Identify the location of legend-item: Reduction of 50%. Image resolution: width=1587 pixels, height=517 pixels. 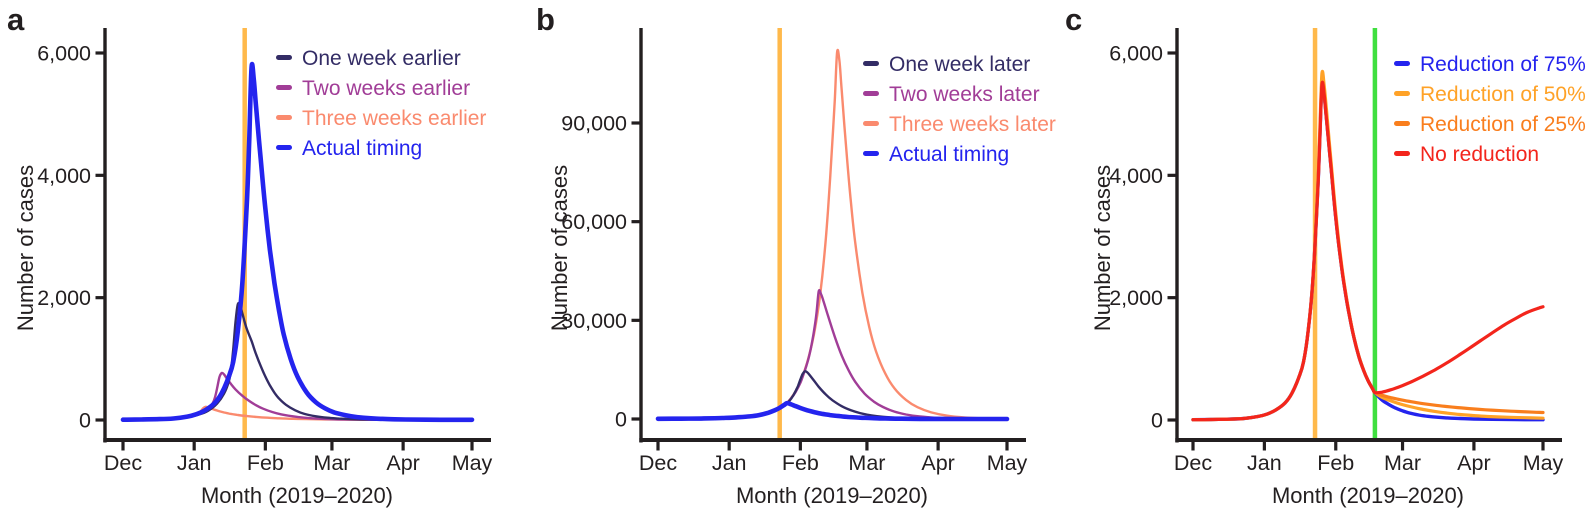
(1490, 95).